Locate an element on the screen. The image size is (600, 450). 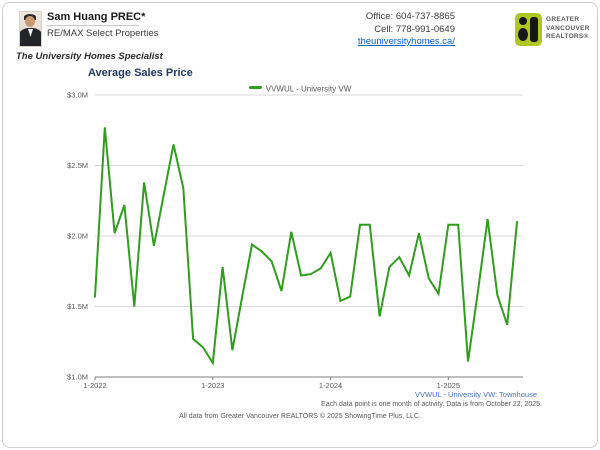
gvr-logo-bar is located at coordinates (534, 29).